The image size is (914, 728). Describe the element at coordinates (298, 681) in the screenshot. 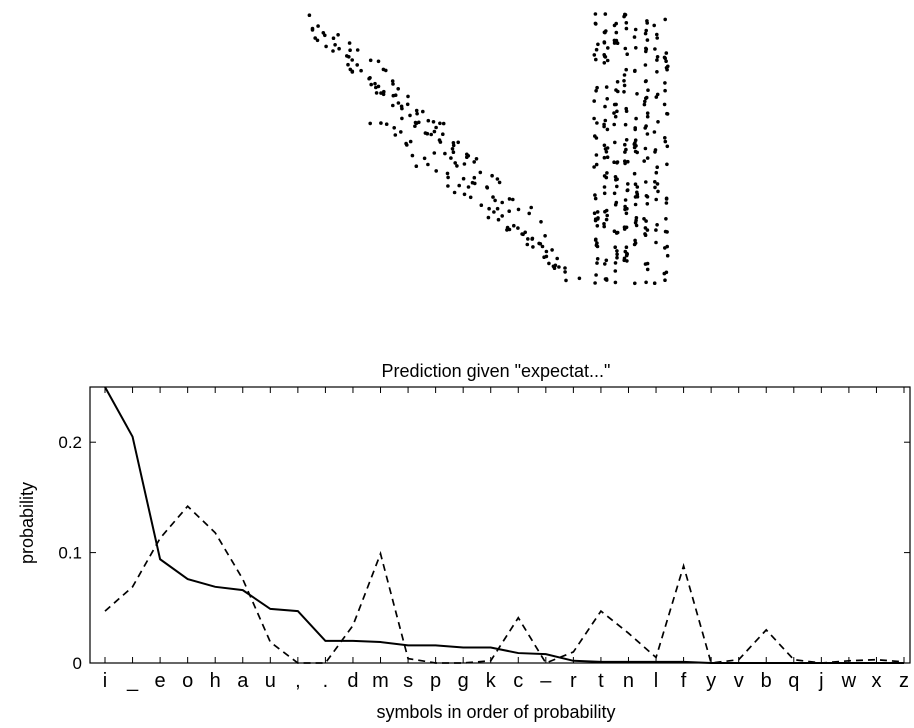

I see `x-tick-label: ,` at that location.